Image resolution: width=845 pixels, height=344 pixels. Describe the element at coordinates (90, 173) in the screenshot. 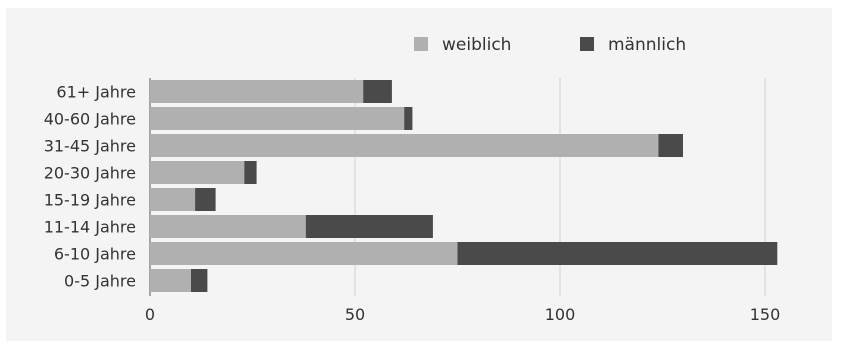

I see `category-label: 20-30 Jahre` at that location.